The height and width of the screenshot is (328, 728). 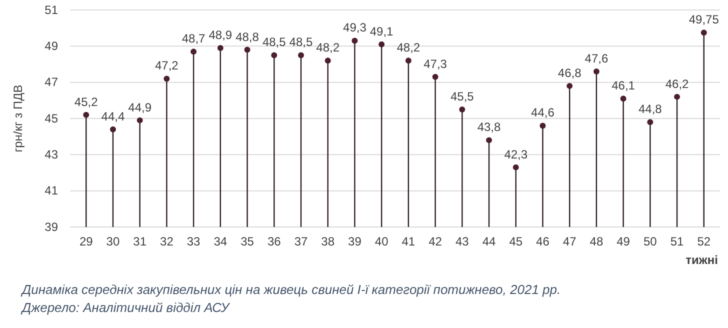 What do you see at coordinates (274, 241) in the screenshot?
I see `x-tick-label: 36` at bounding box center [274, 241].